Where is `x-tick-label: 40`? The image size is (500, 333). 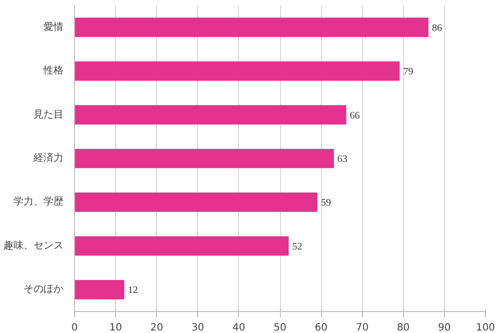
x-tick-label: 40 is located at coordinates (239, 327).